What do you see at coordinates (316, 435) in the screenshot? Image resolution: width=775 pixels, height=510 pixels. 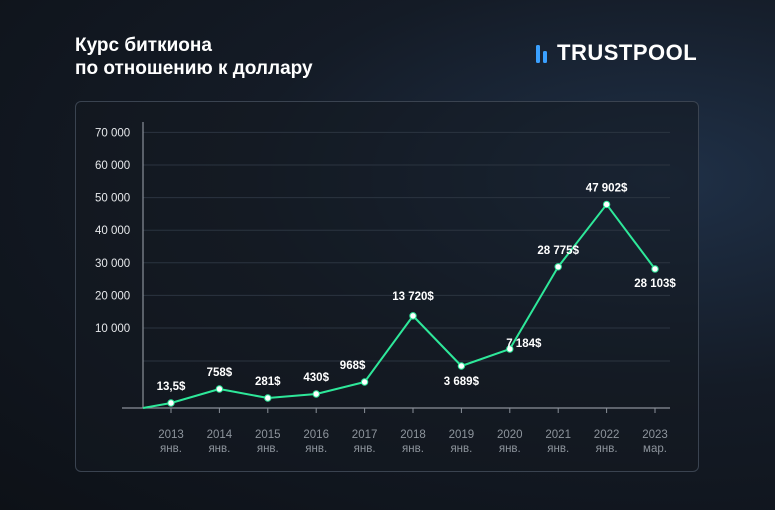 I see `x-tick-year: 2016` at bounding box center [316, 435].